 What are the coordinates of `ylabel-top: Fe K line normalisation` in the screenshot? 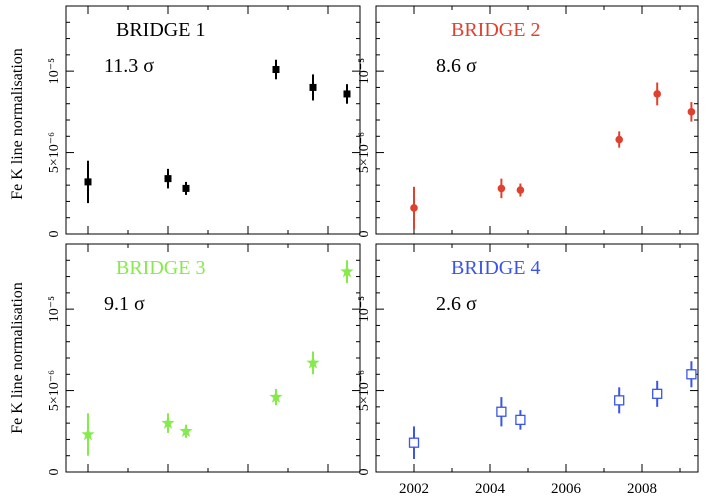 It's located at (17, 124).